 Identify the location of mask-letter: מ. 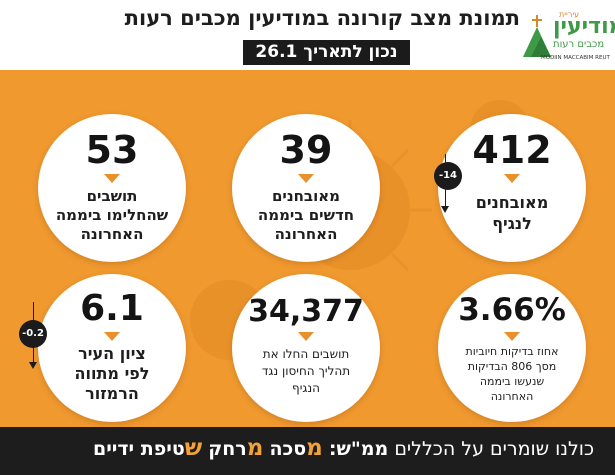
(314, 448).